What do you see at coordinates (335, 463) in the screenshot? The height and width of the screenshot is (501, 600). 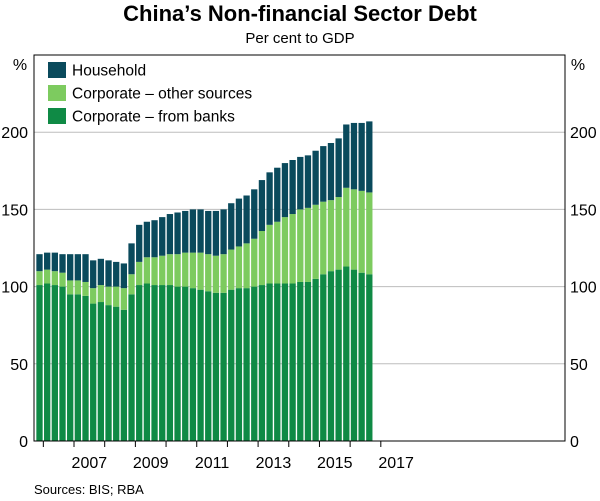 I see `x-tick-label: 2015` at bounding box center [335, 463].